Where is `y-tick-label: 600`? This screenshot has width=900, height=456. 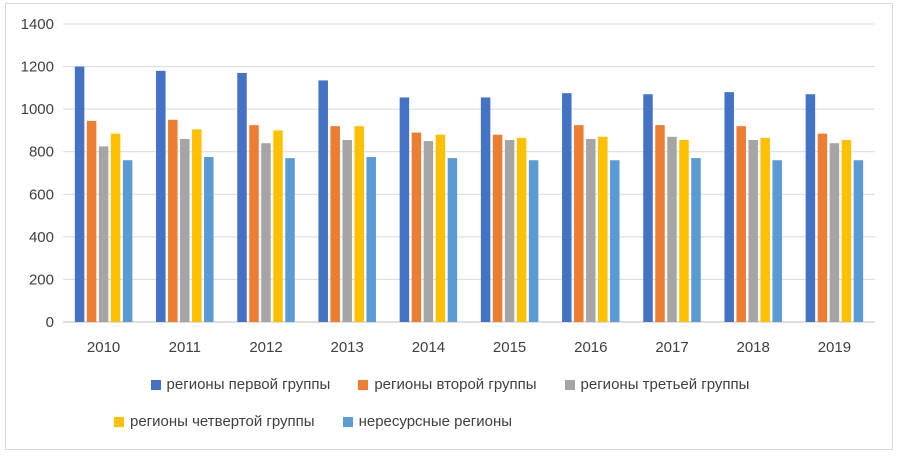
y-tick-label: 600 is located at coordinates (41, 194).